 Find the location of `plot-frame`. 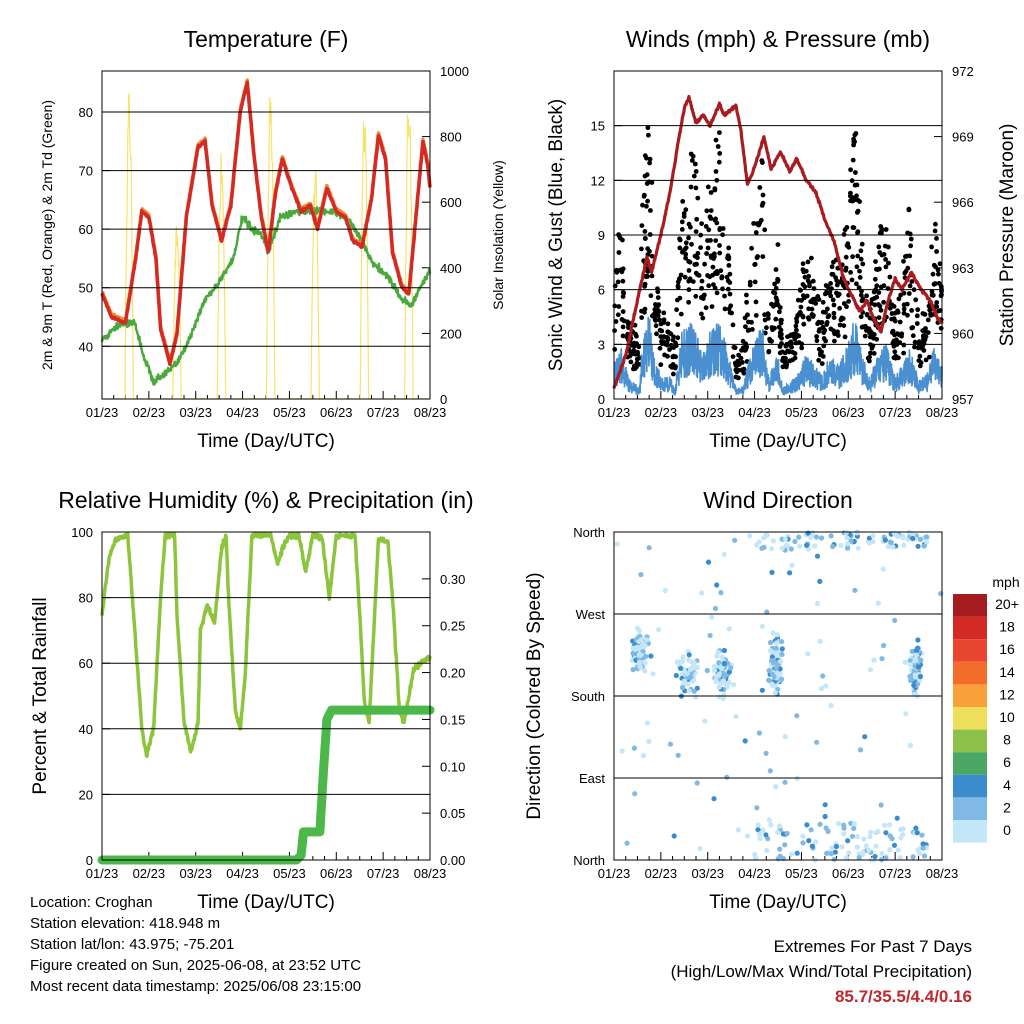

plot-frame is located at coordinates (266, 696).